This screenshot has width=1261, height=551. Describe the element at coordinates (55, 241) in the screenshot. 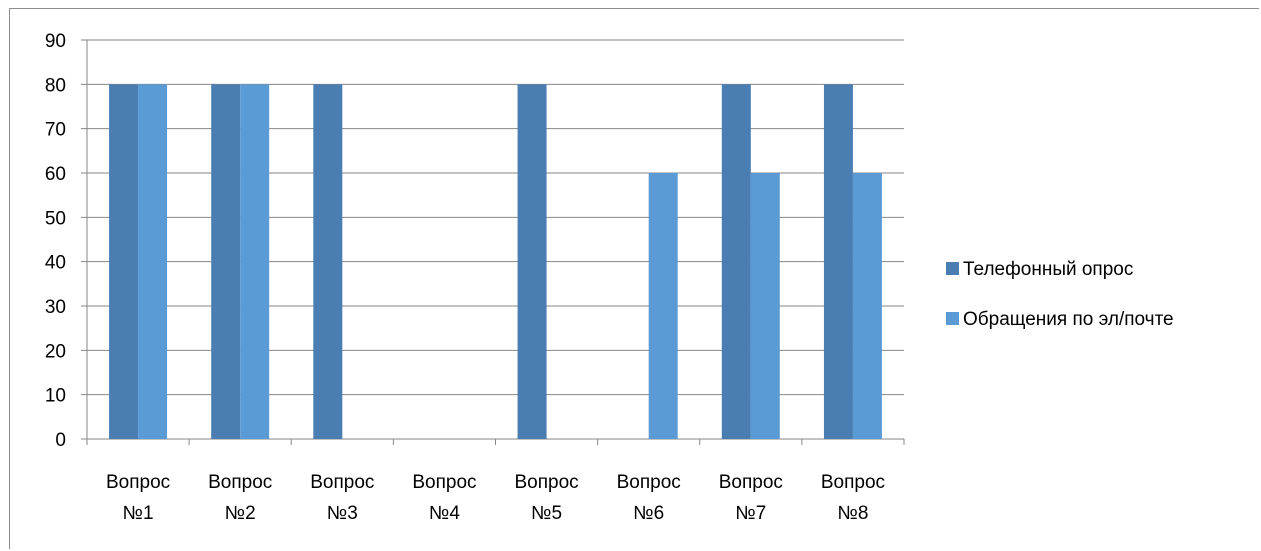

I see `y-axis-tick-labels: 0 10 20 30 40 50 60 70 80 90` at that location.